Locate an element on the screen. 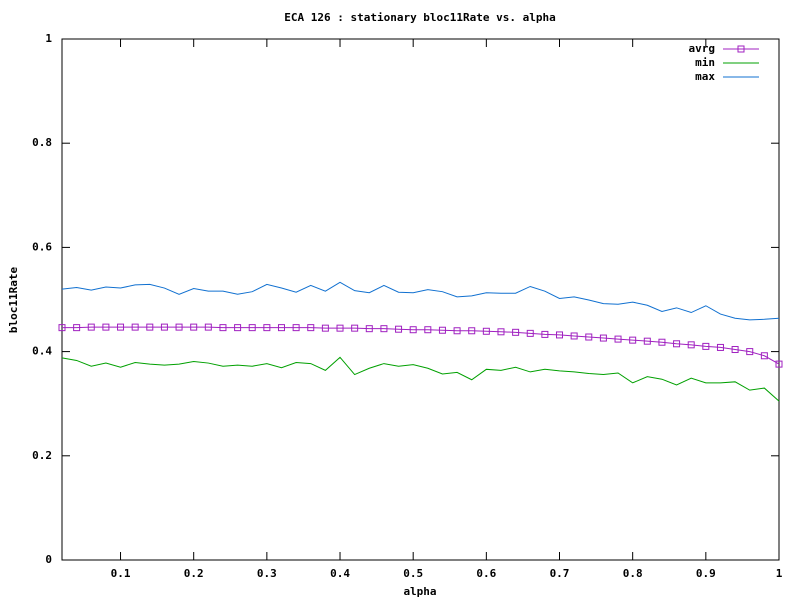  x-tick-label: 0.6 is located at coordinates (486, 573).